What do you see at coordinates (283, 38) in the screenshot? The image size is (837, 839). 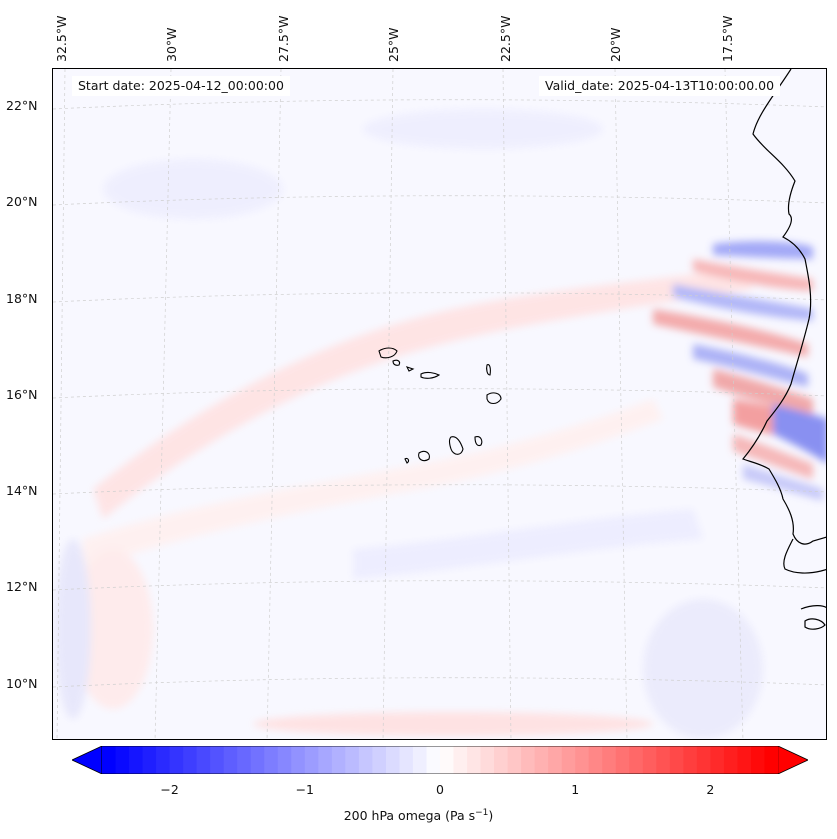 I see `lon-label-27-5w: 27.5°W` at bounding box center [283, 38].